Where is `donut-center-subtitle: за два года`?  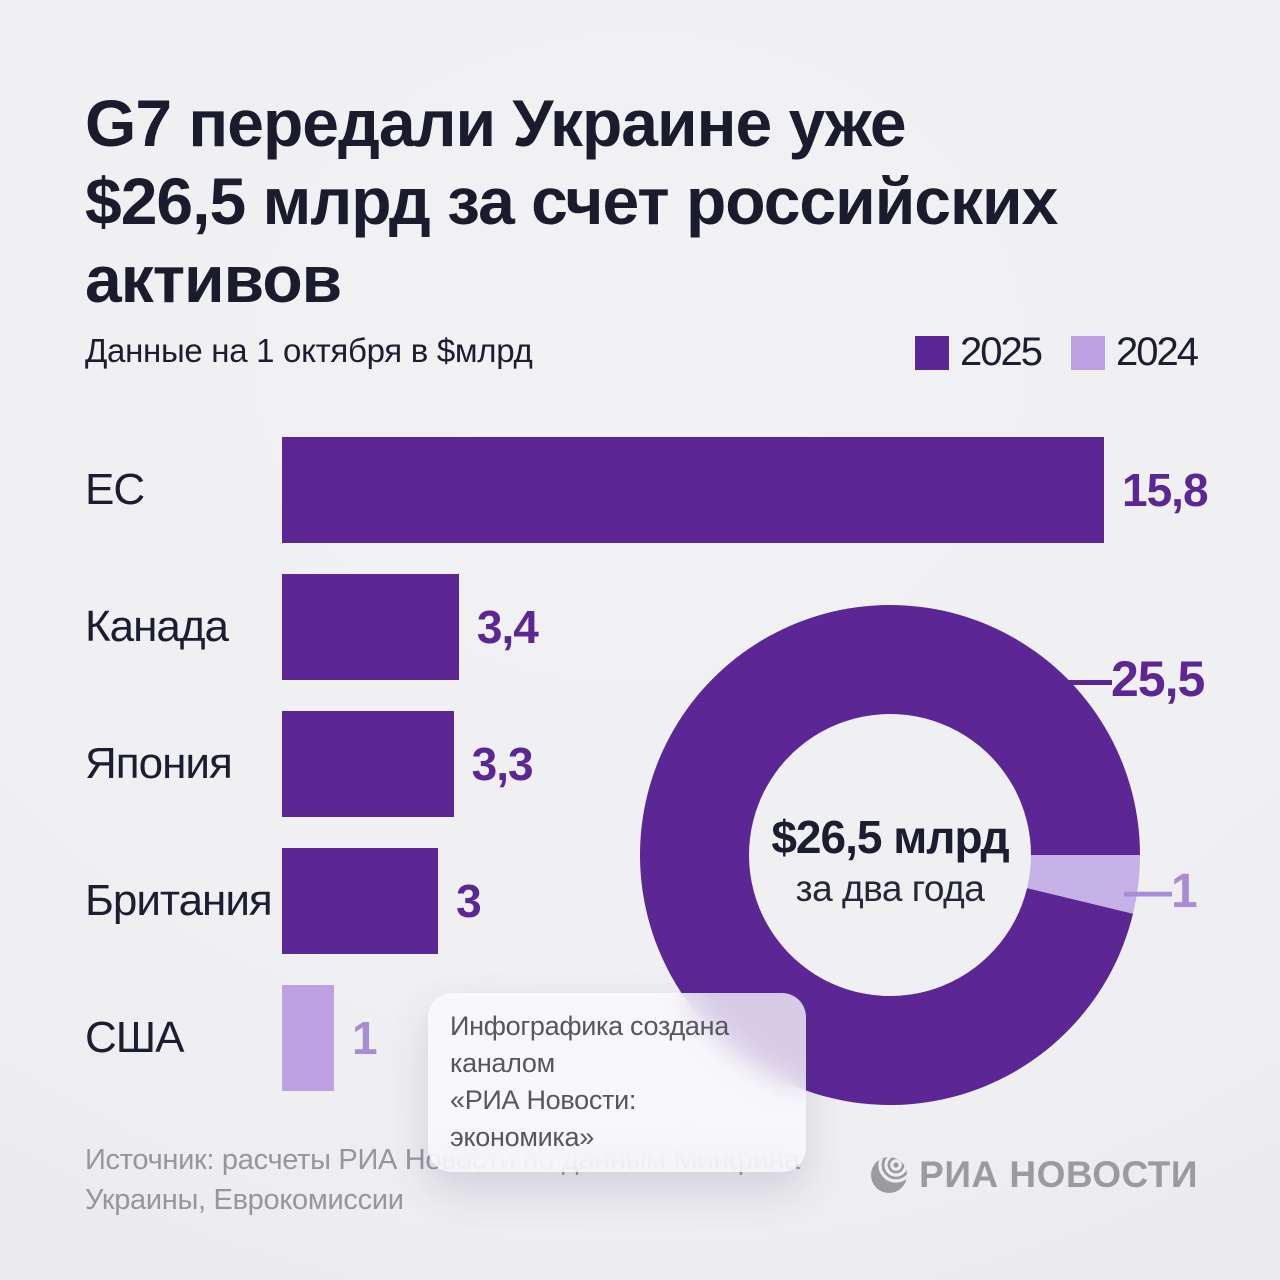
donut-center-subtitle: за два года is located at coordinates (890, 888).